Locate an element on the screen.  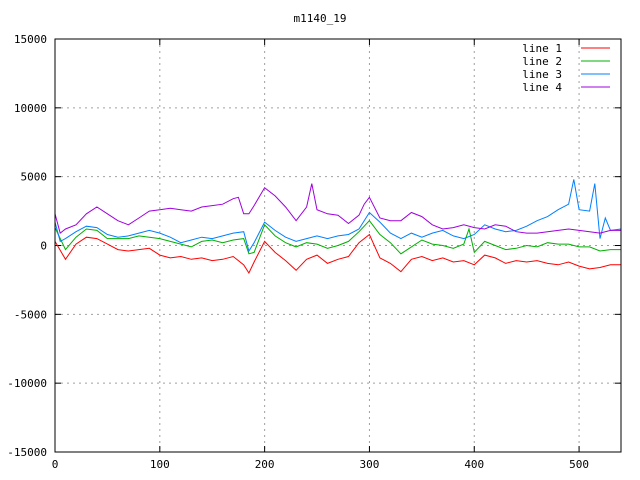
x-tick-label: 300 is located at coordinates (370, 464).